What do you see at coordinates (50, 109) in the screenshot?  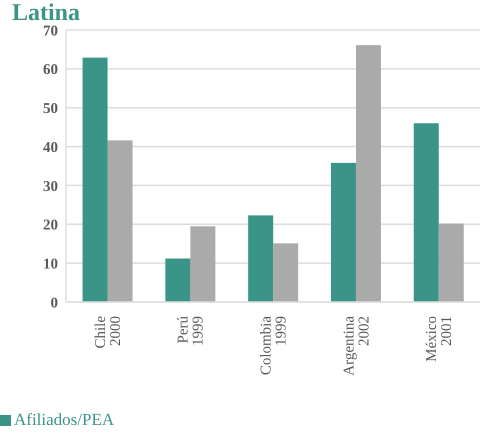 I see `y-tick-label: 50` at bounding box center [50, 109].